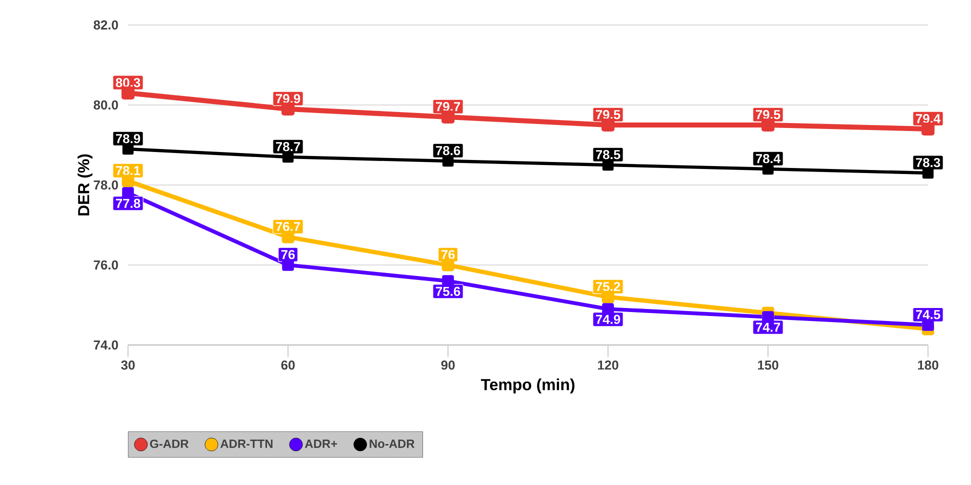 This screenshot has height=485, width=971. What do you see at coordinates (128, 365) in the screenshot?
I see `x-tick-label: 30` at bounding box center [128, 365].